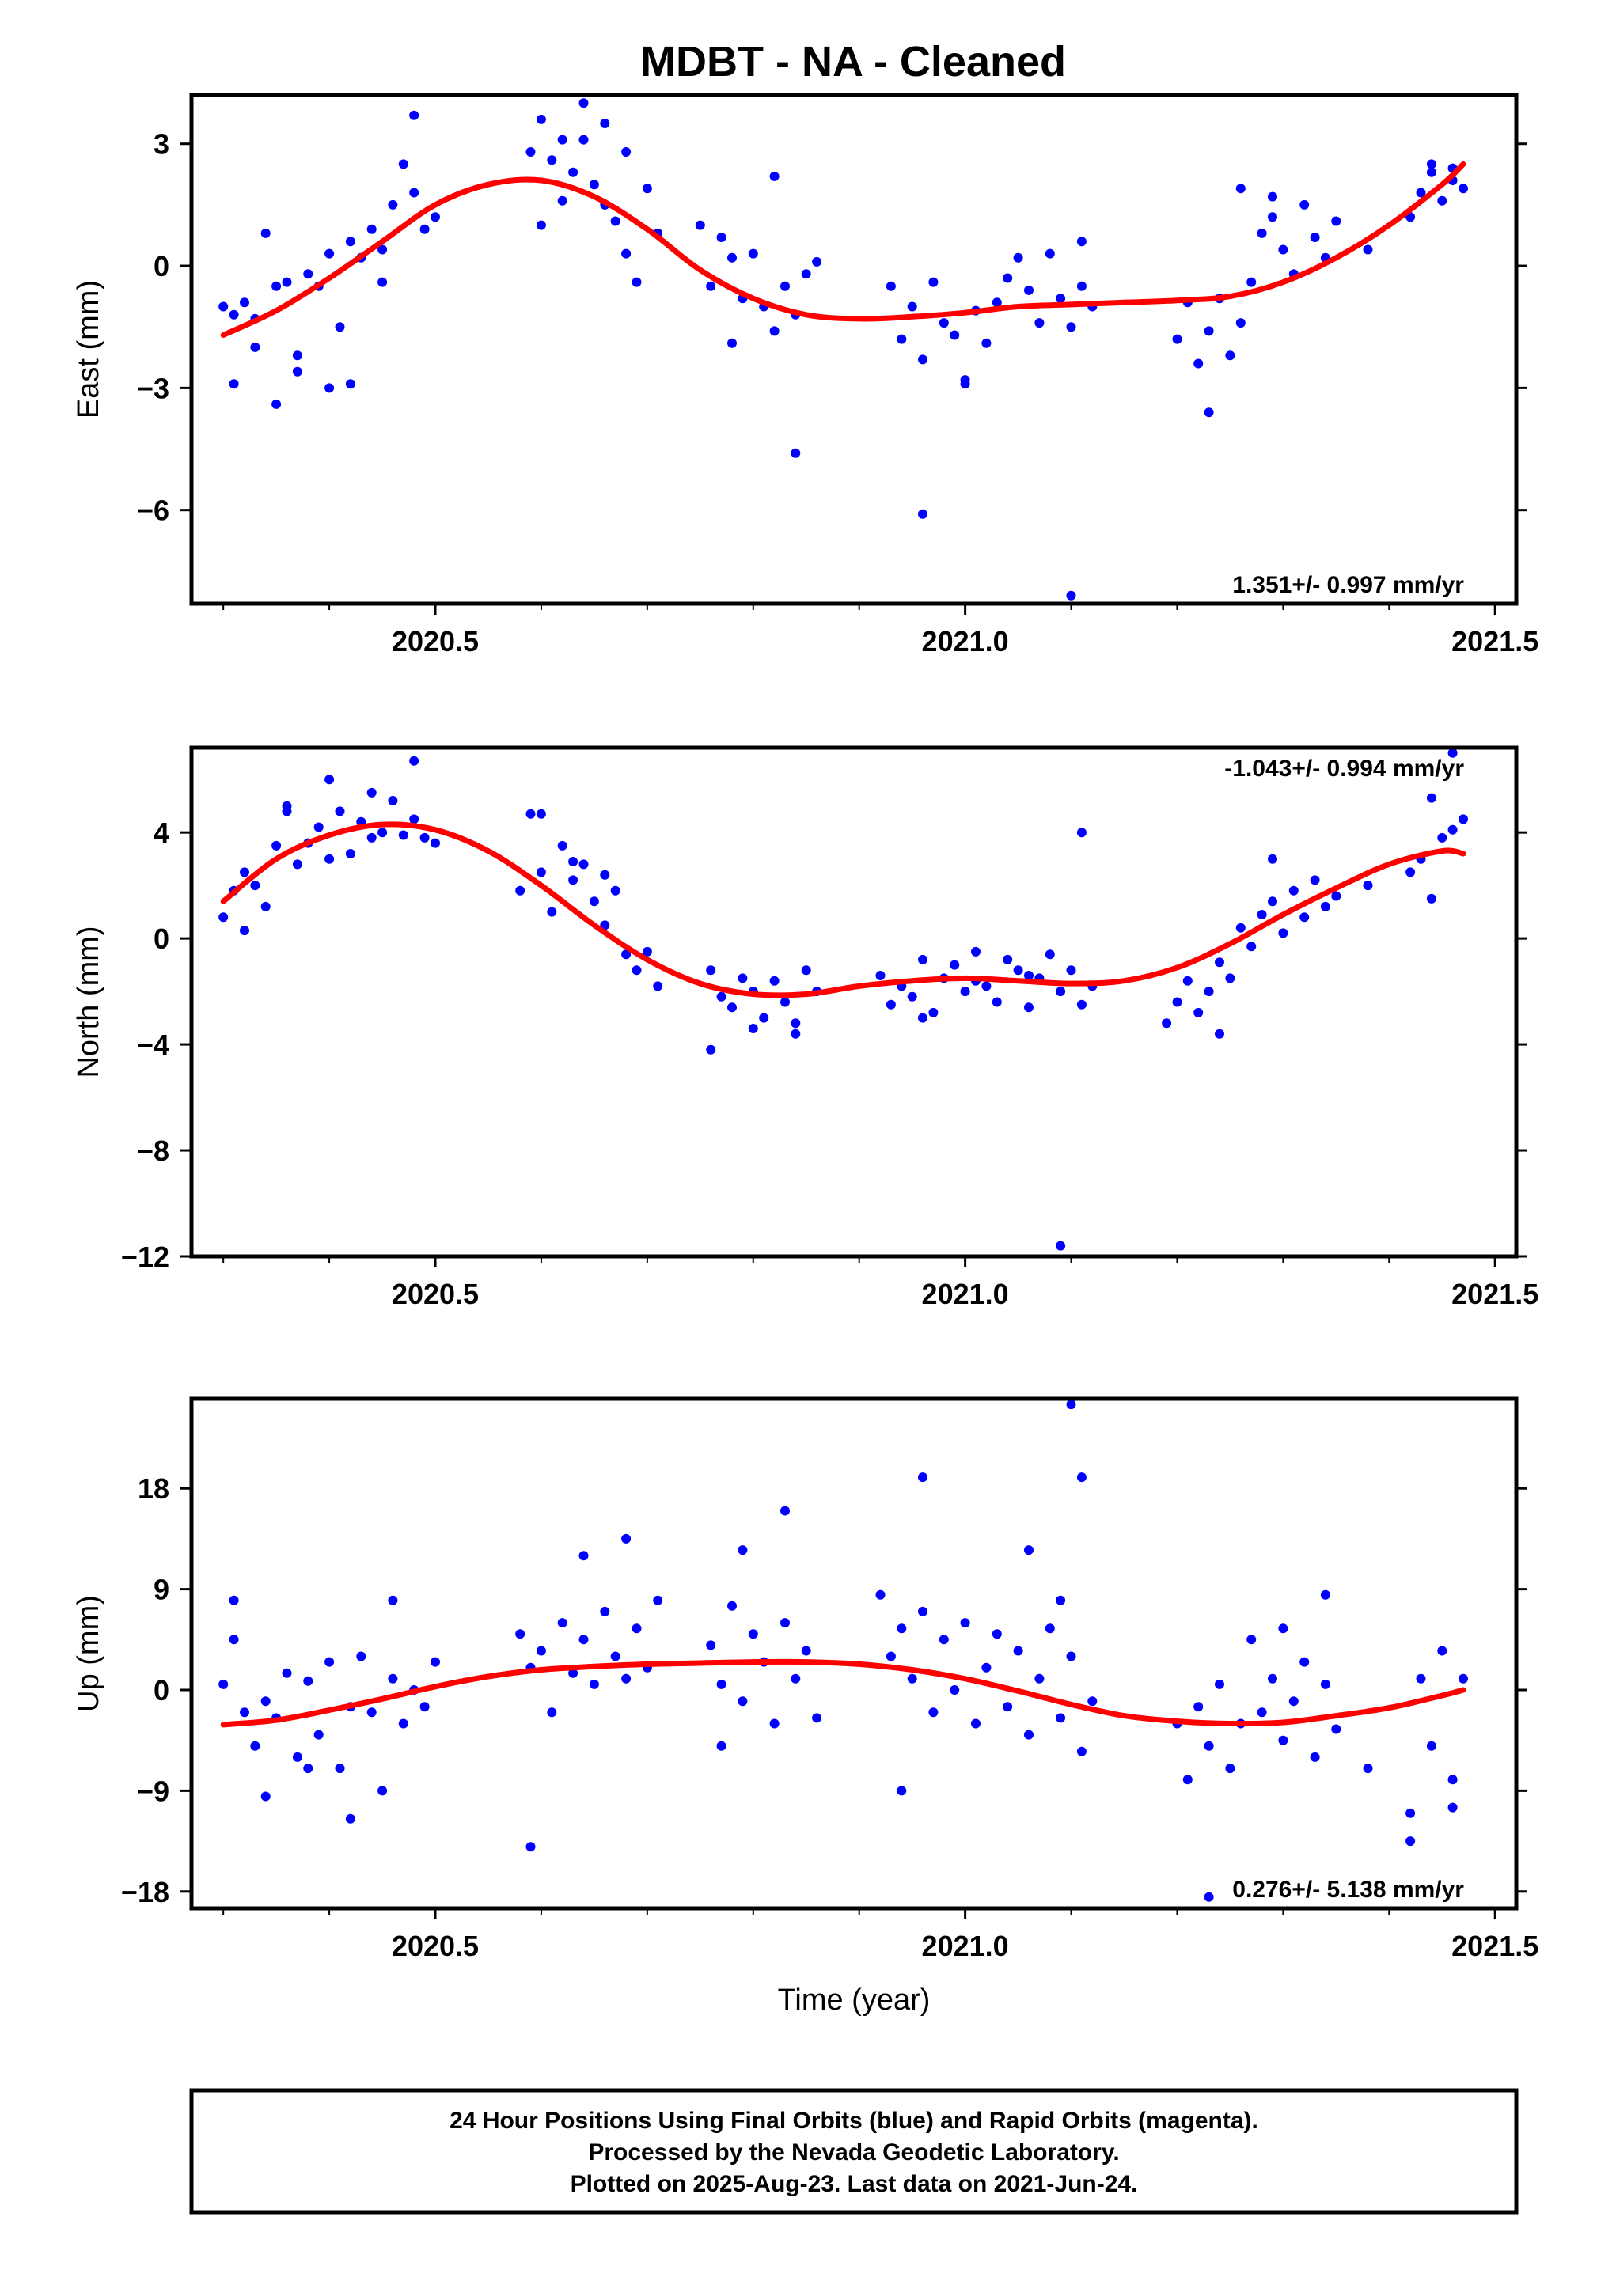  Describe the element at coordinates (161, 1590) in the screenshot. I see `up-ytick-label: 9` at that location.